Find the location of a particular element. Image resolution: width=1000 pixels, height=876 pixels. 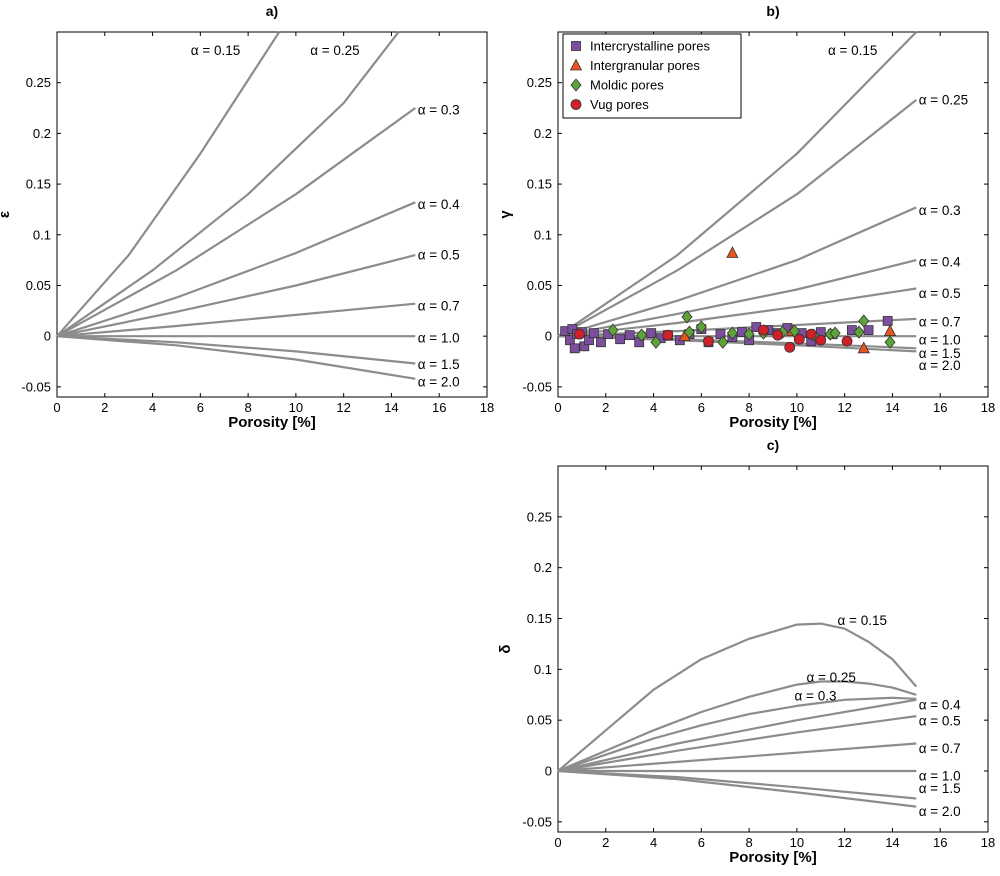

panel-title: a) is located at coordinates (272, 11).